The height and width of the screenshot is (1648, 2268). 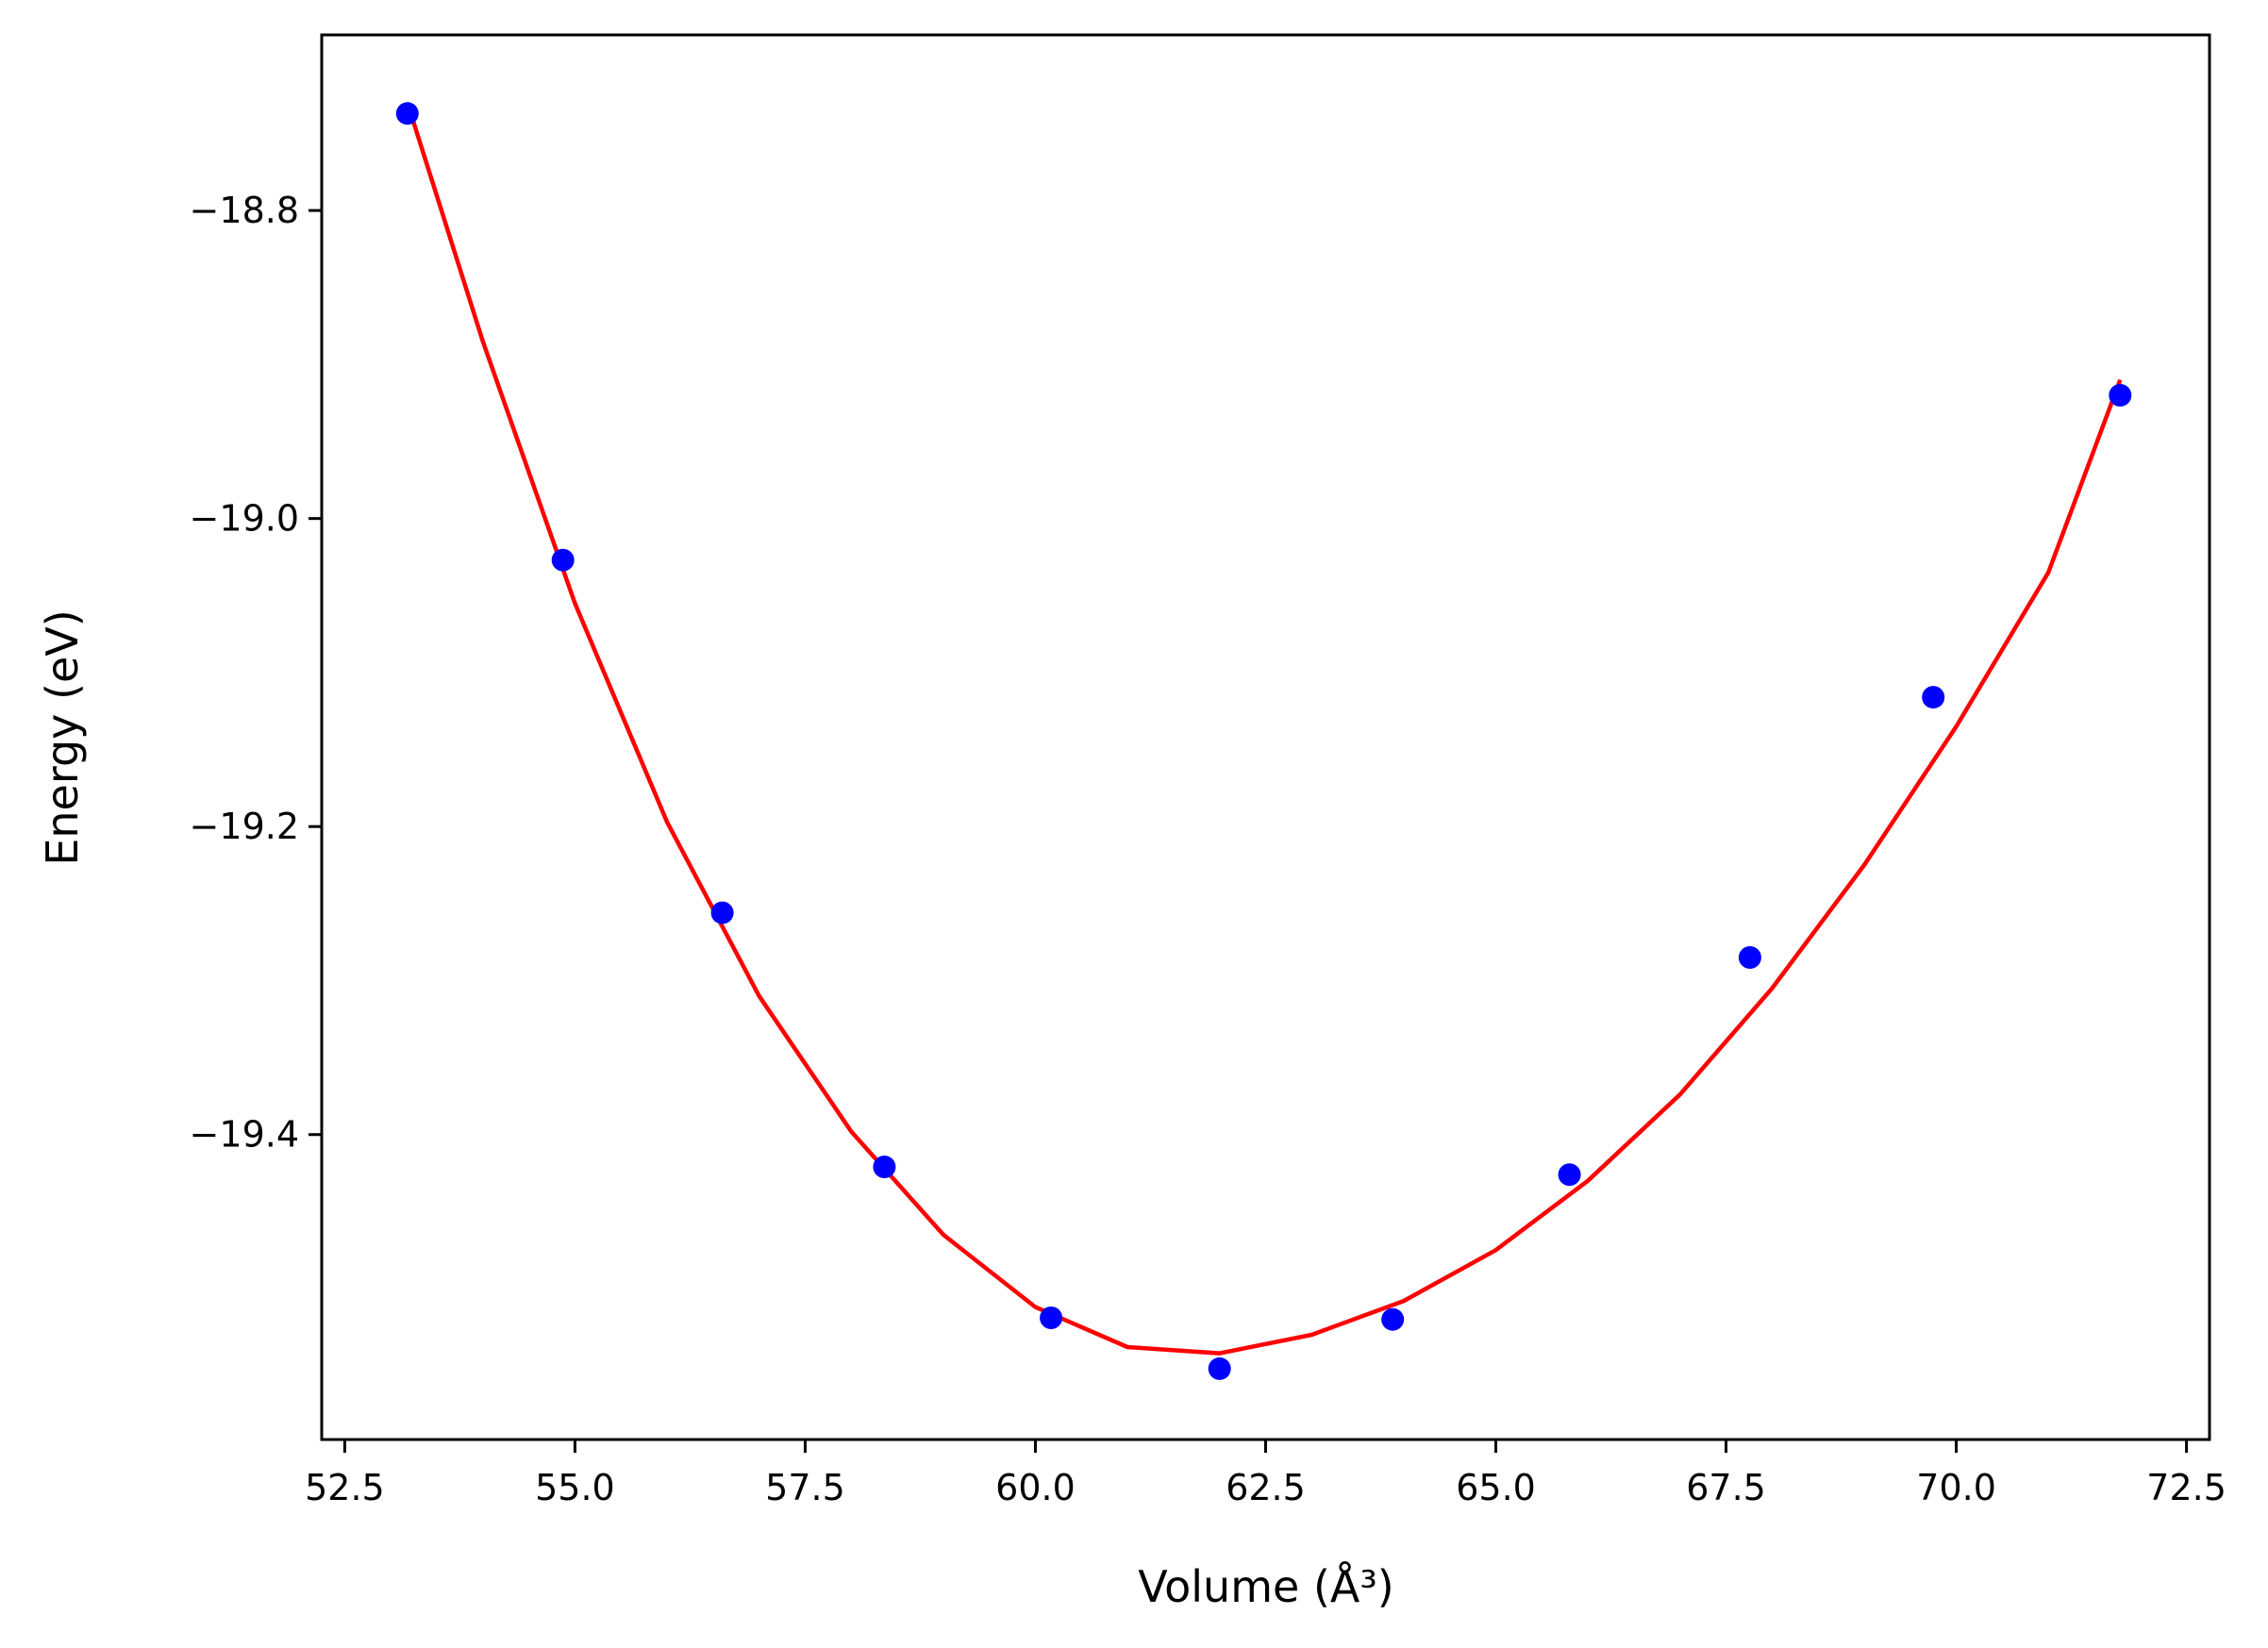 What do you see at coordinates (1266, 1586) in the screenshot?
I see `x-axis-label: Volume (Å³)` at bounding box center [1266, 1586].